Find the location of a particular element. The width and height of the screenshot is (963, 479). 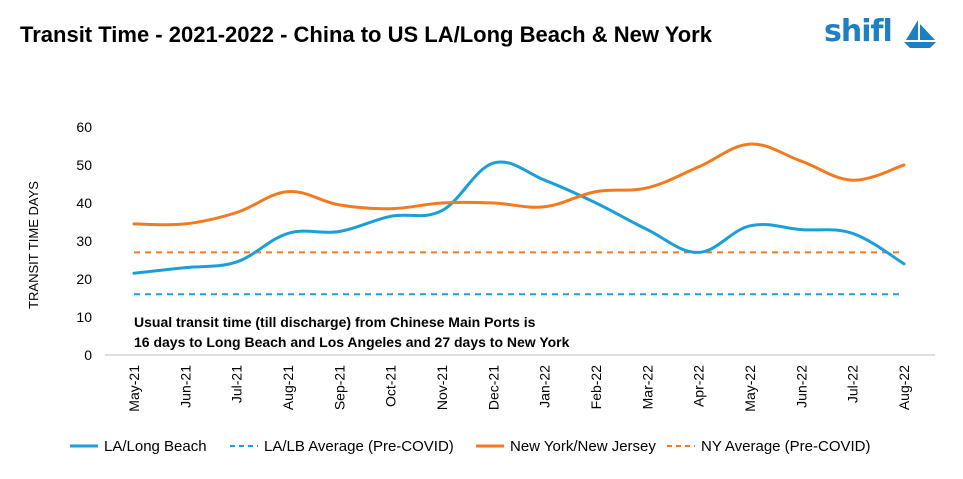

x-tick-label: Apr-22 is located at coordinates (699, 386).